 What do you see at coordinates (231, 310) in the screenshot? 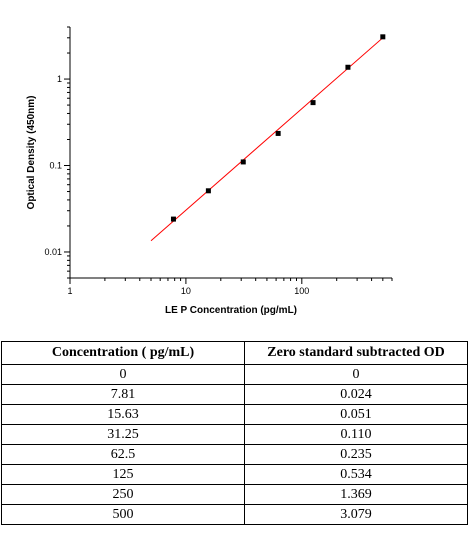
I see `x-axis-title: LE P Concentration (pg/mL)` at bounding box center [231, 310].